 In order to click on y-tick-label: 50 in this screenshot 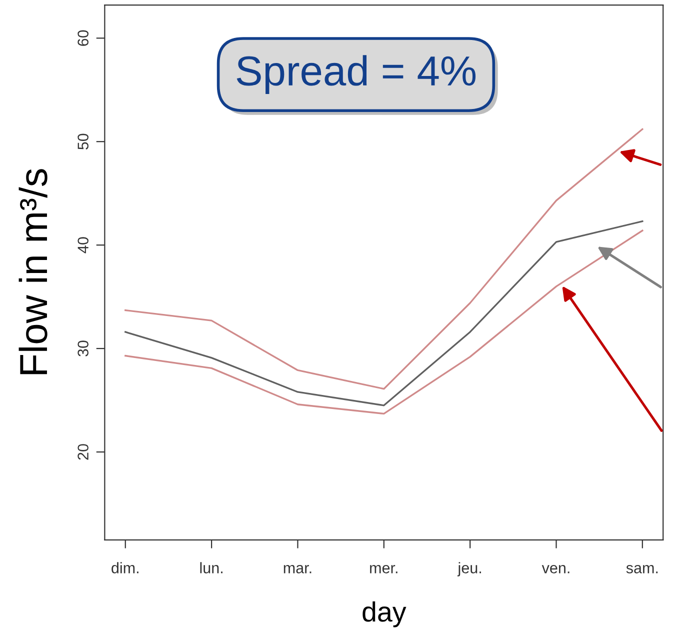, I will do `click(83, 142)`.